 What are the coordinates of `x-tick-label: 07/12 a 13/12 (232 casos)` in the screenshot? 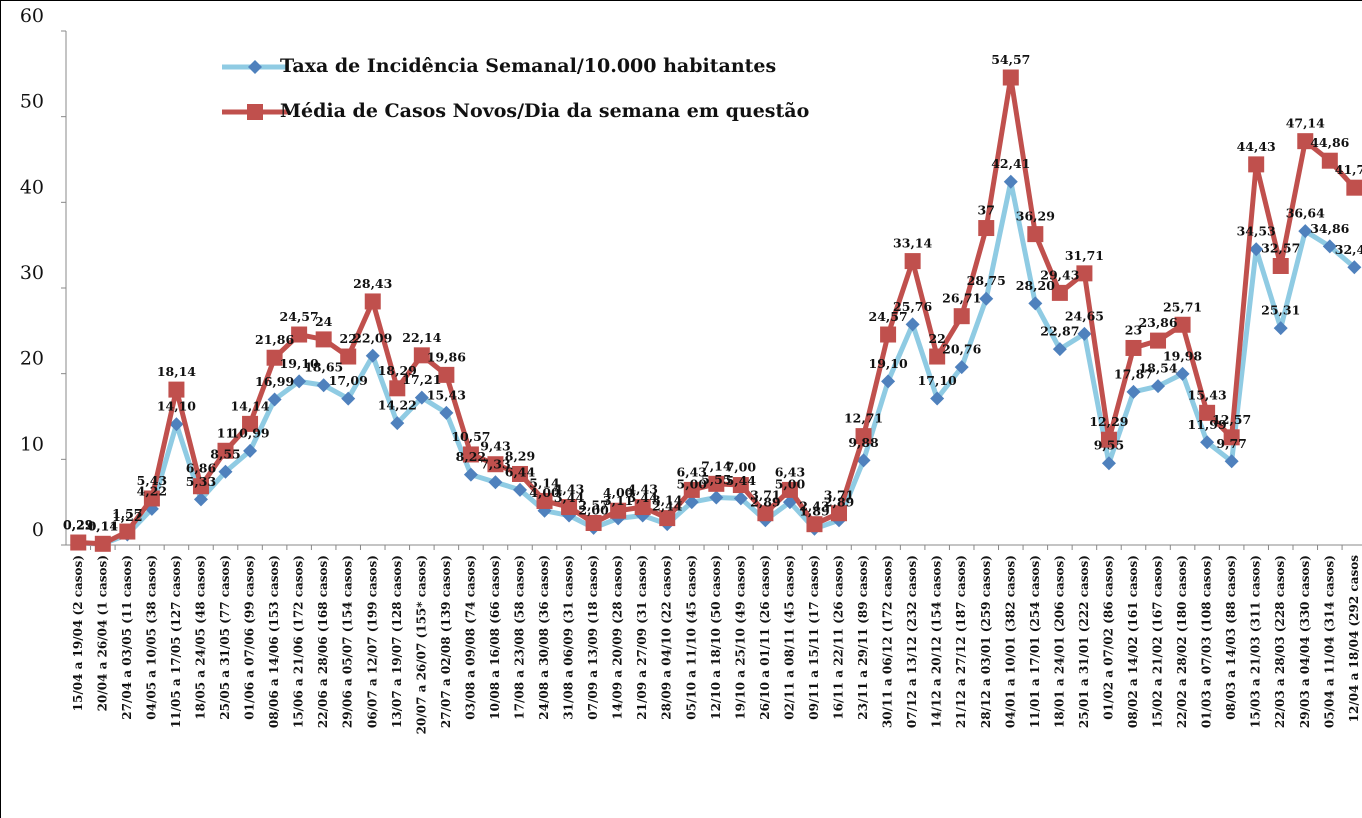 It's located at (912, 641).